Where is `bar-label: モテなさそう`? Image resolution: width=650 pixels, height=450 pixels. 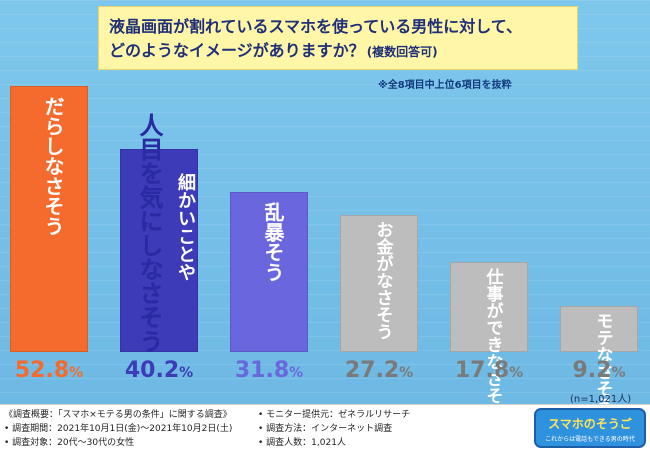 bar-label: モテなさそう is located at coordinates (602, 363).